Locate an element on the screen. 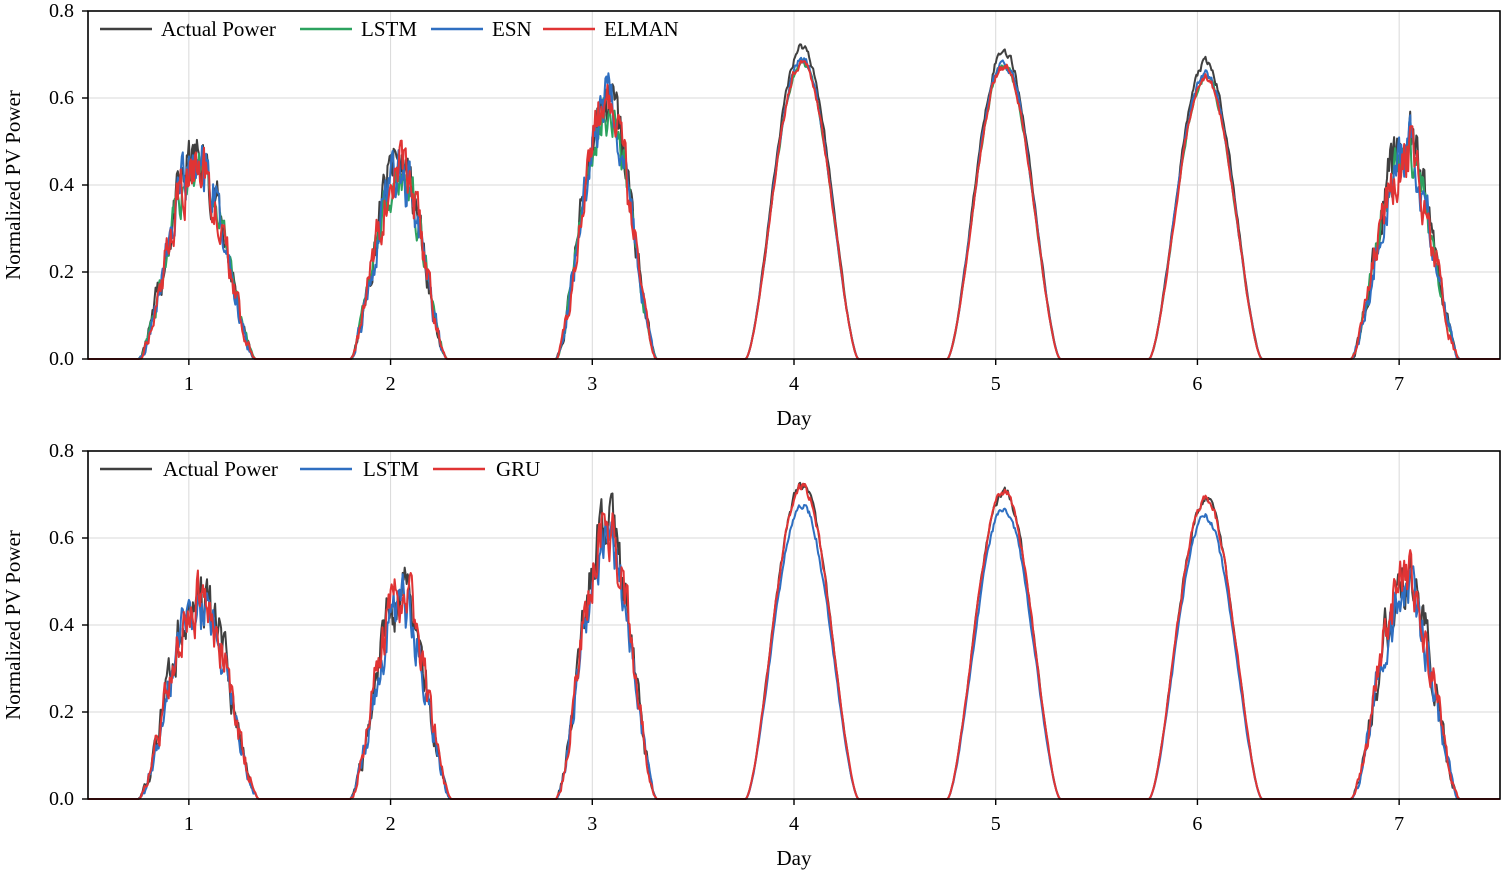 This screenshot has width=1505, height=879. legend-label: ELMAN is located at coordinates (641, 29).